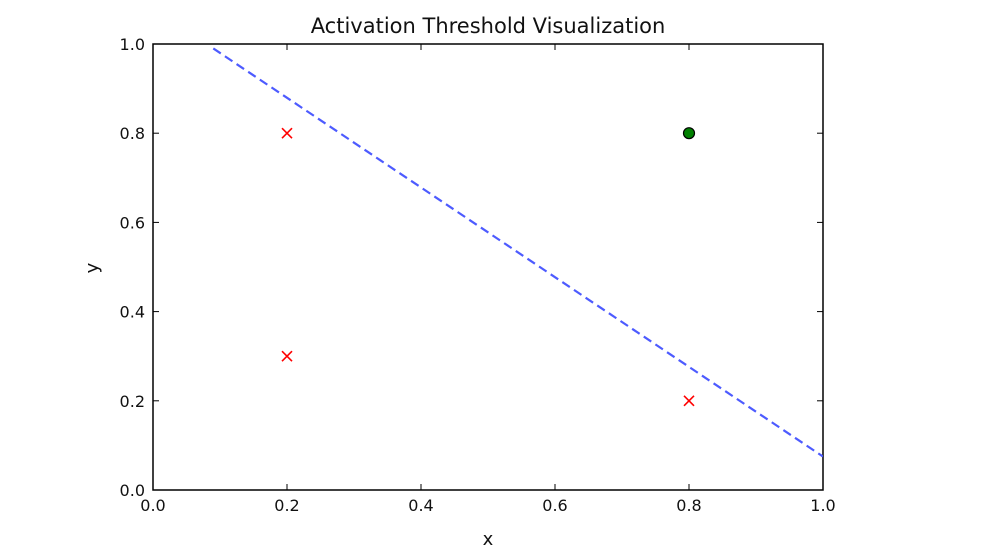 Image resolution: width=986 pixels, height=557 pixels. I want to click on x-axis-label: x, so click(488, 539).